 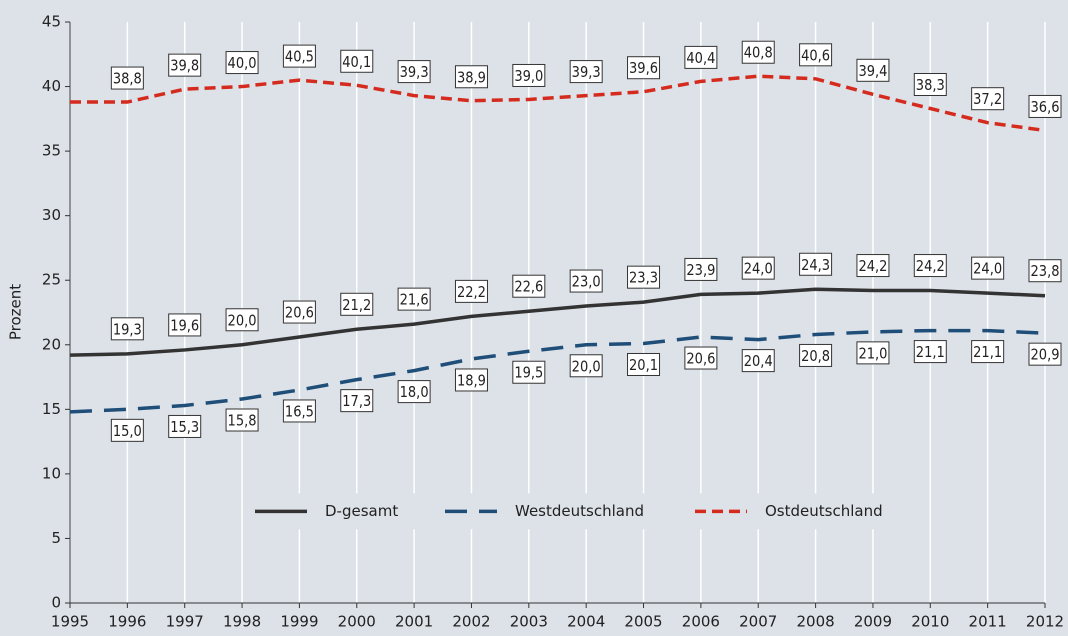 I want to click on data-label: 20,4, so click(x=758, y=361).